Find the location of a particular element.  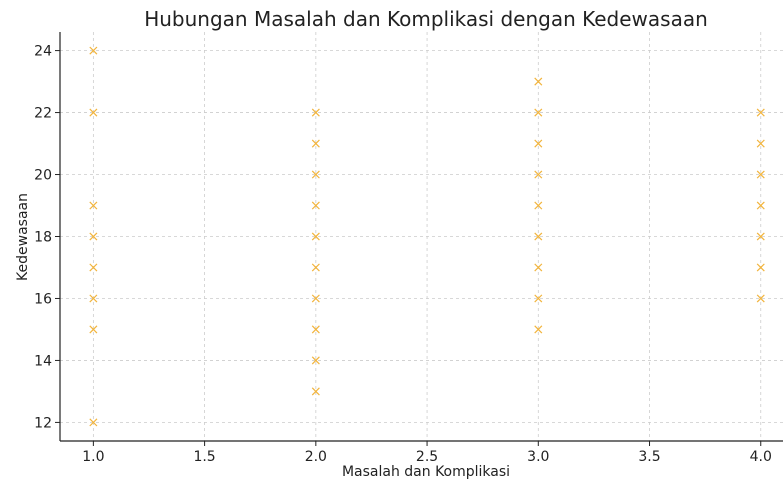

y-axis-ticks: 12 14 16 18 20 22 24 is located at coordinates (47, 237).